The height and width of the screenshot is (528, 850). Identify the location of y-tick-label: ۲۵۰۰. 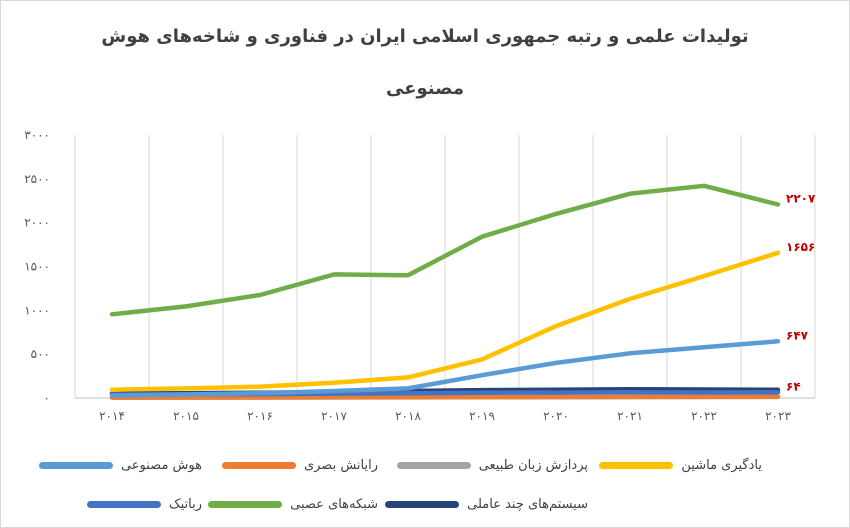
(37, 179).